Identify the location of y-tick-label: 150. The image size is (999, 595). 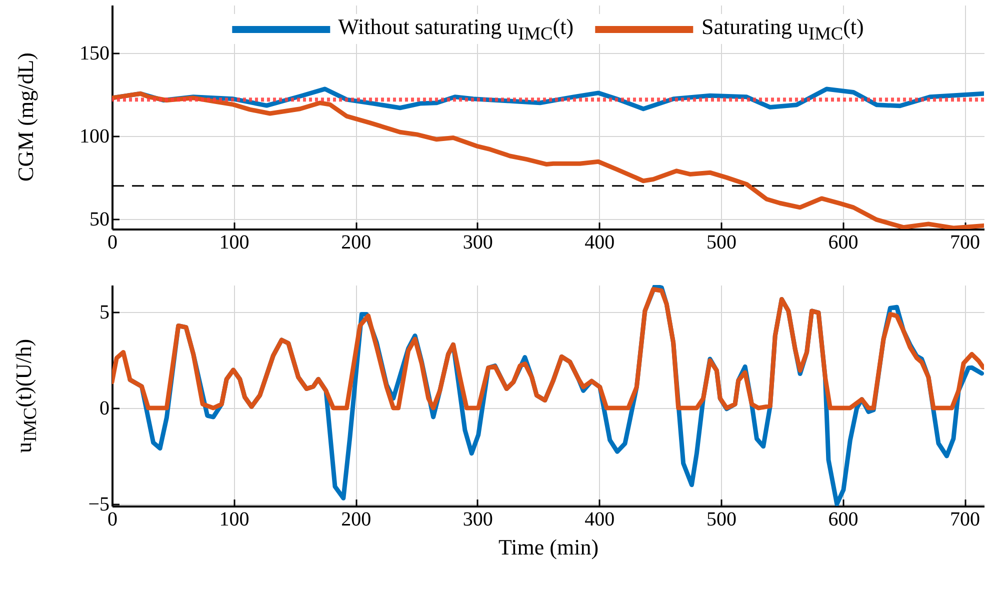
(95, 53).